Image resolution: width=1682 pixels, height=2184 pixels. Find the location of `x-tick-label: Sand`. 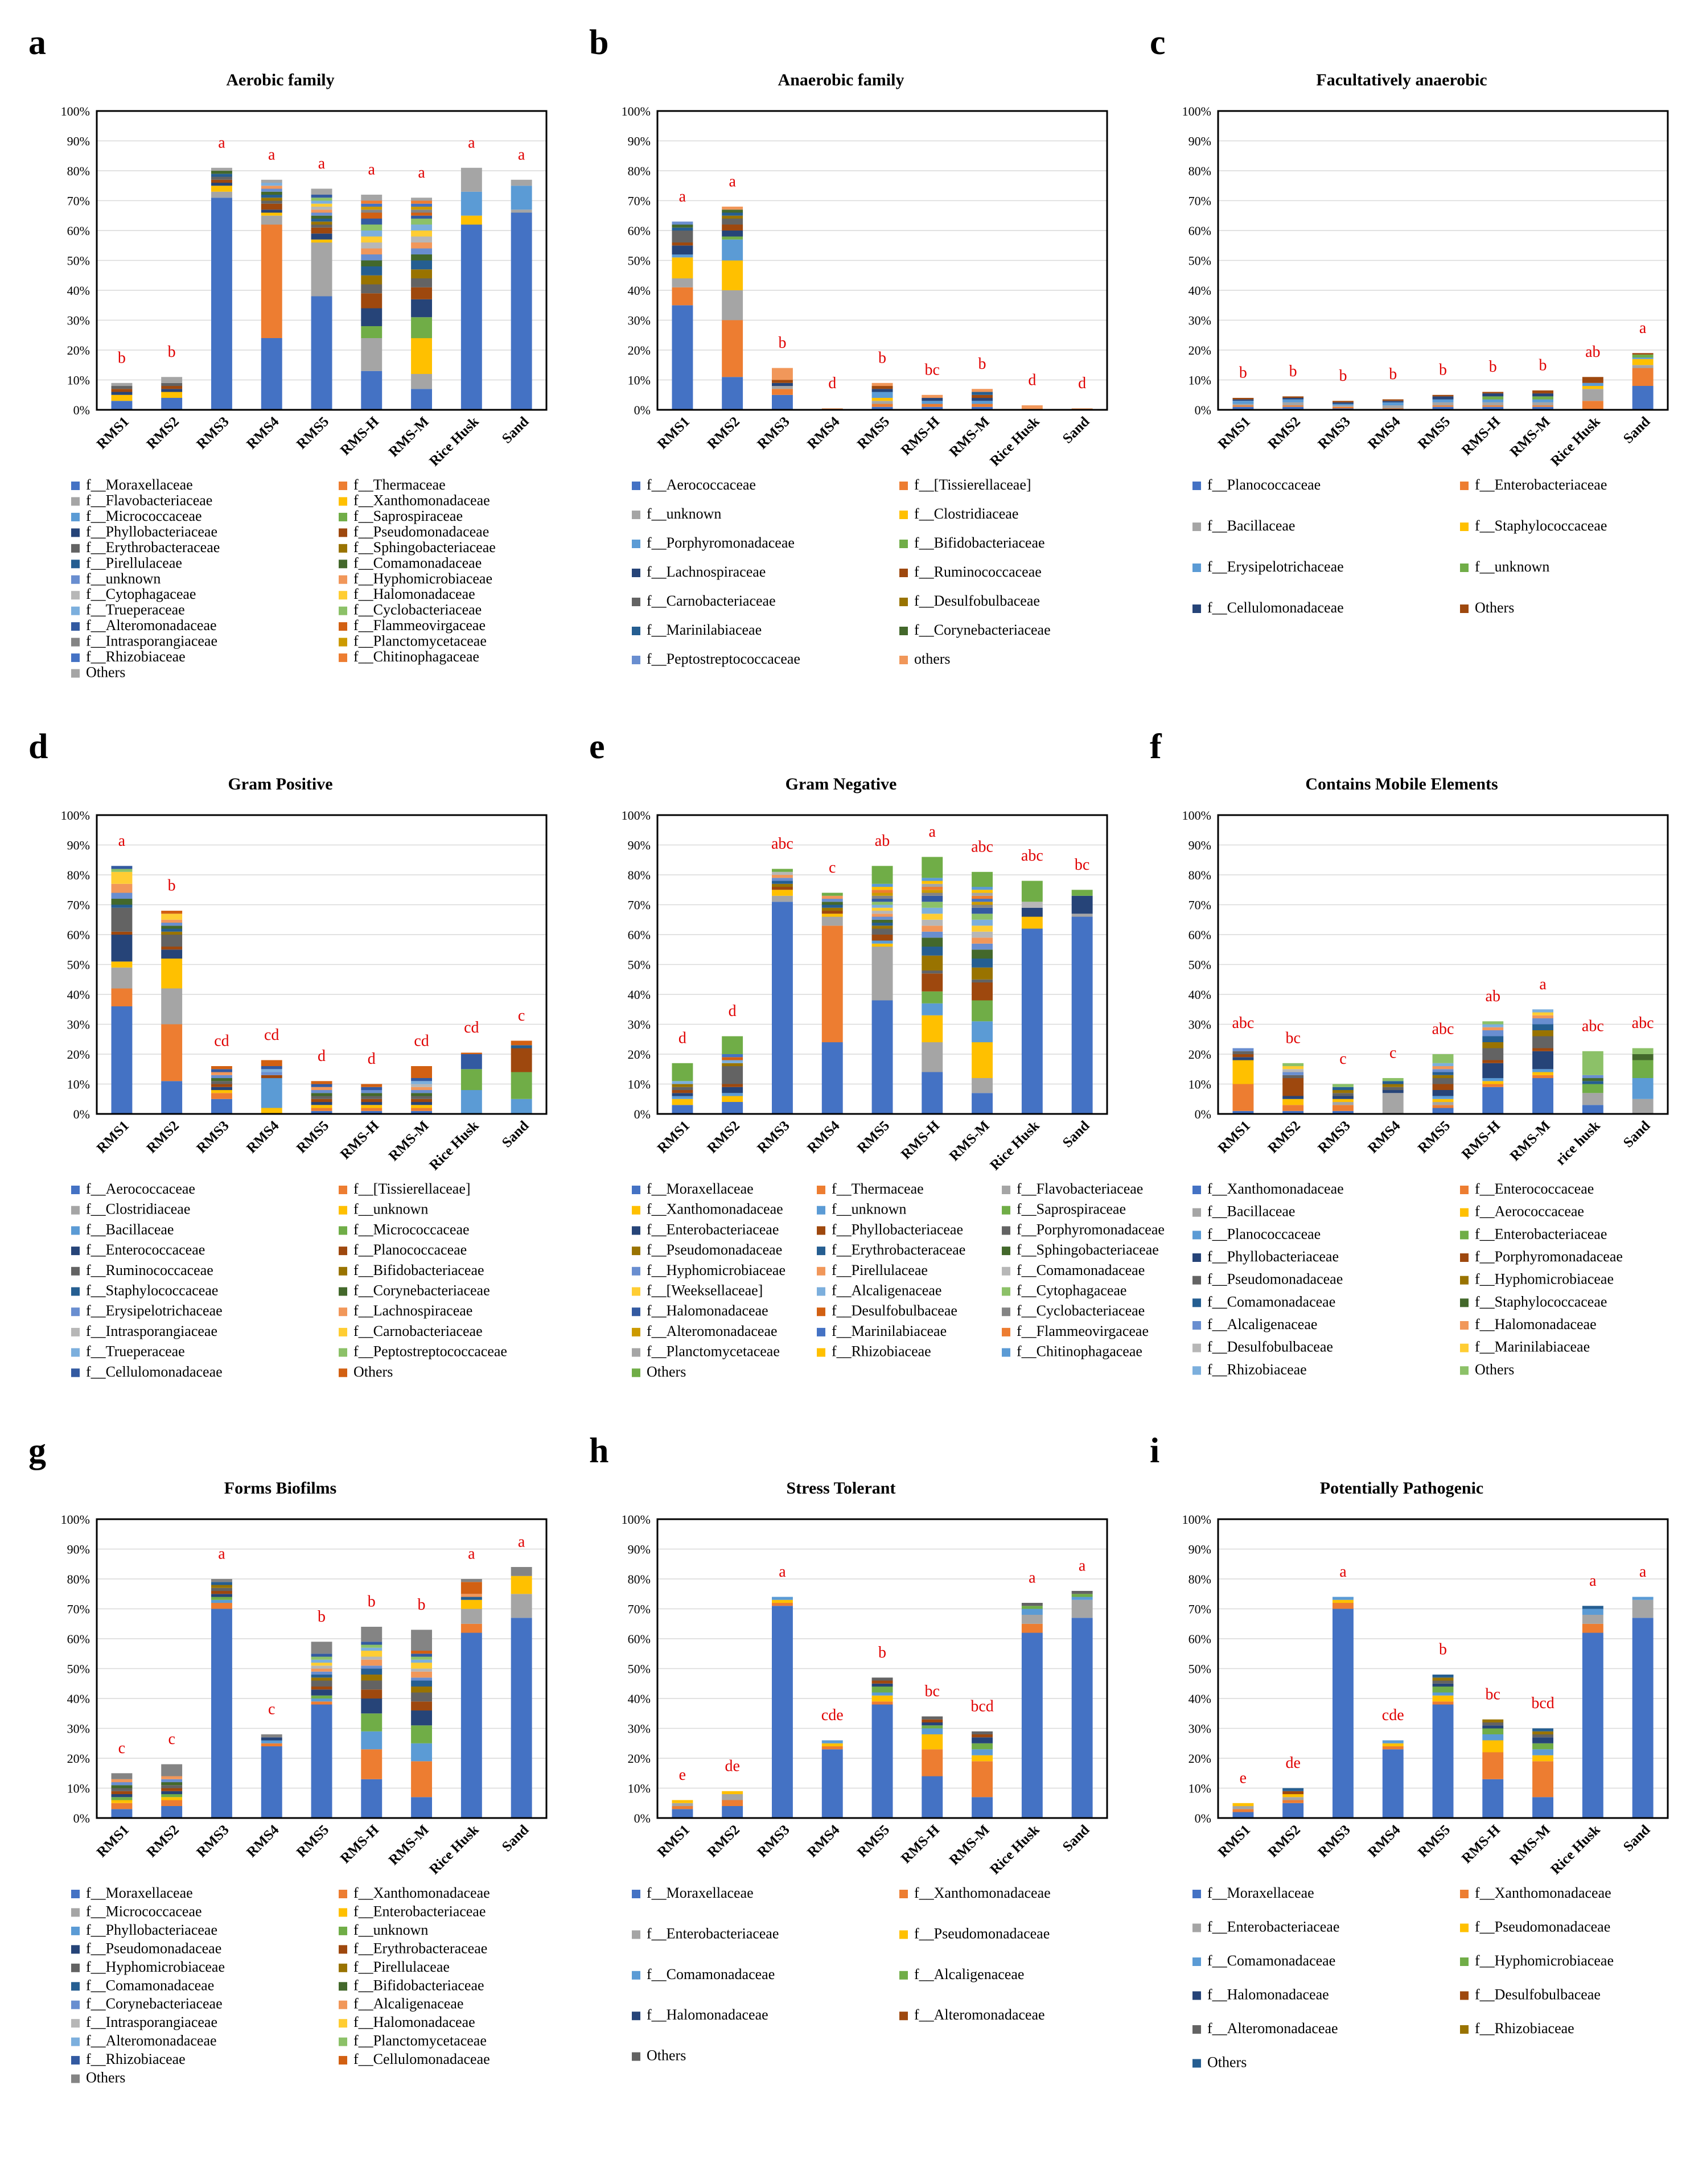

x-tick-label: Sand is located at coordinates (1637, 1838).